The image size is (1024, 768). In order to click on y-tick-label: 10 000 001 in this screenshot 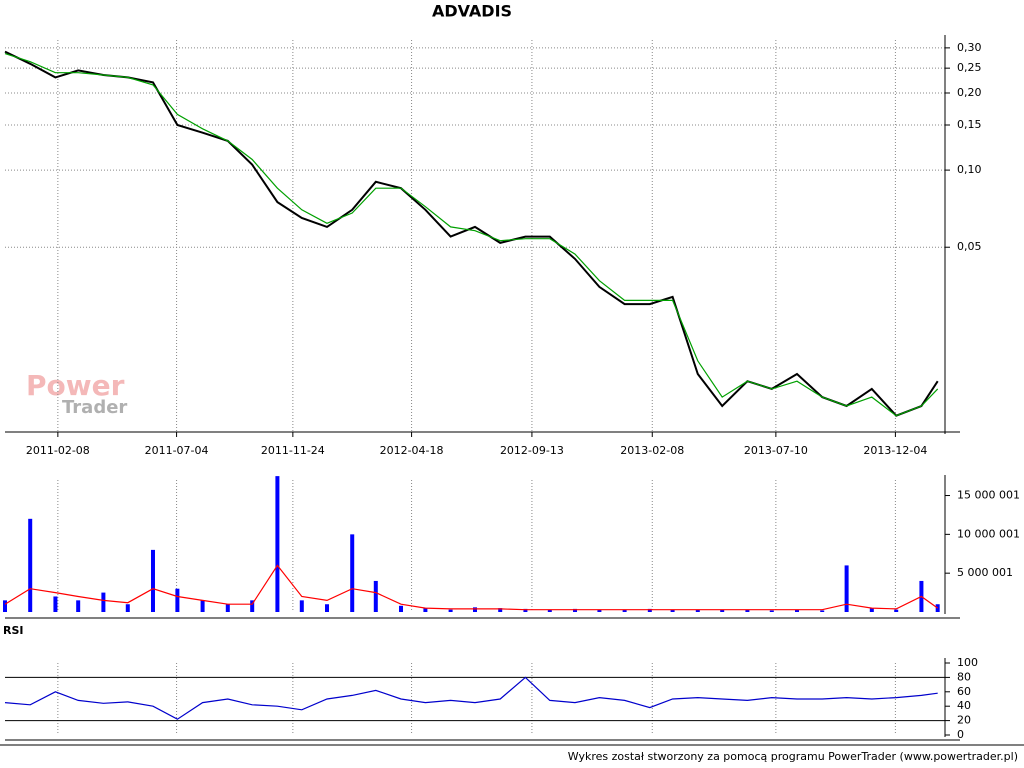, I will do `click(988, 533)`.